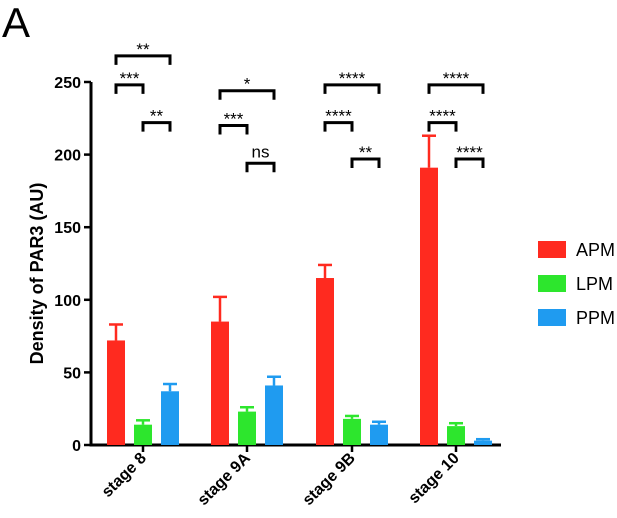 Image resolution: width=617 pixels, height=518 pixels. What do you see at coordinates (37, 274) in the screenshot?
I see `y-axis-label: Density of PAR3 (AU)` at bounding box center [37, 274].